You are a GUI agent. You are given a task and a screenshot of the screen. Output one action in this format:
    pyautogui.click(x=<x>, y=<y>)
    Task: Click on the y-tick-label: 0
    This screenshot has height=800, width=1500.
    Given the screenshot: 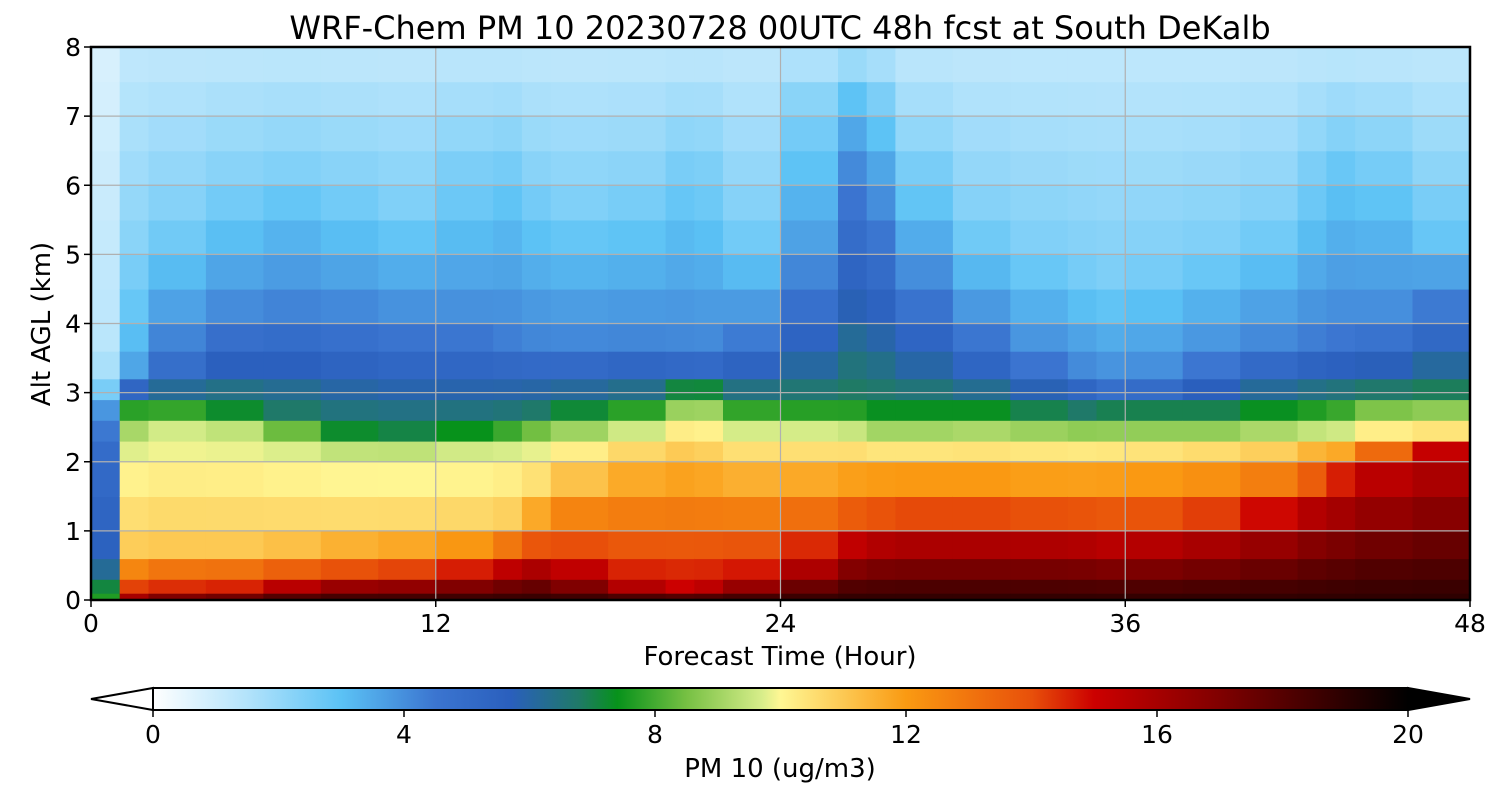 What is the action you would take?
    pyautogui.click(x=73, y=600)
    